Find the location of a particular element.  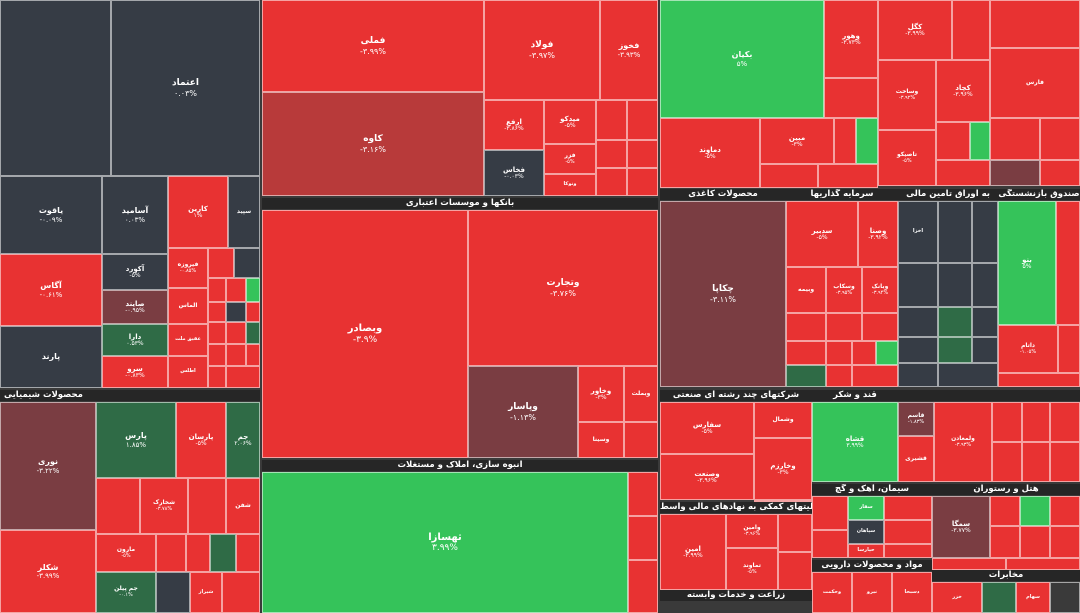

tile-4: کارین ۱% is located at coordinates (198, 212).